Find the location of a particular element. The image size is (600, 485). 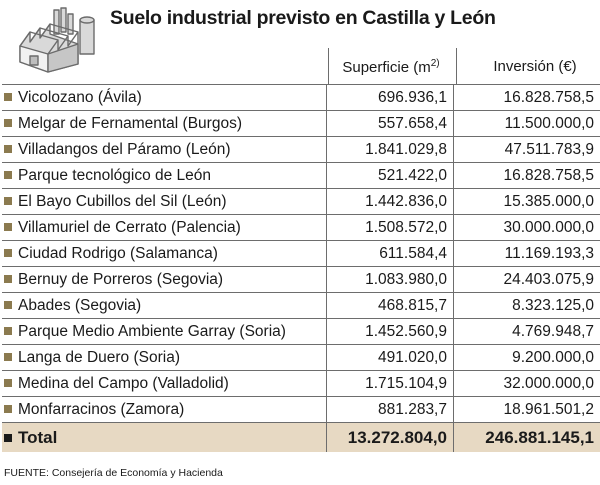

row-name: Monfarracinos (Zamora) is located at coordinates (101, 409).